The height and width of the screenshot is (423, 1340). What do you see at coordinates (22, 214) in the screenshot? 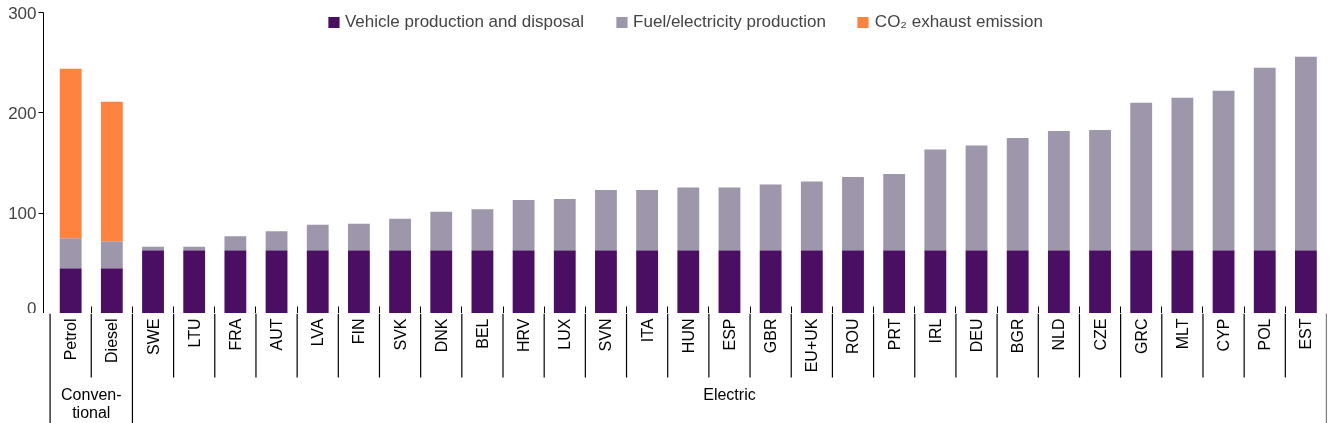
I see `y-tick-label: 100` at bounding box center [22, 214].